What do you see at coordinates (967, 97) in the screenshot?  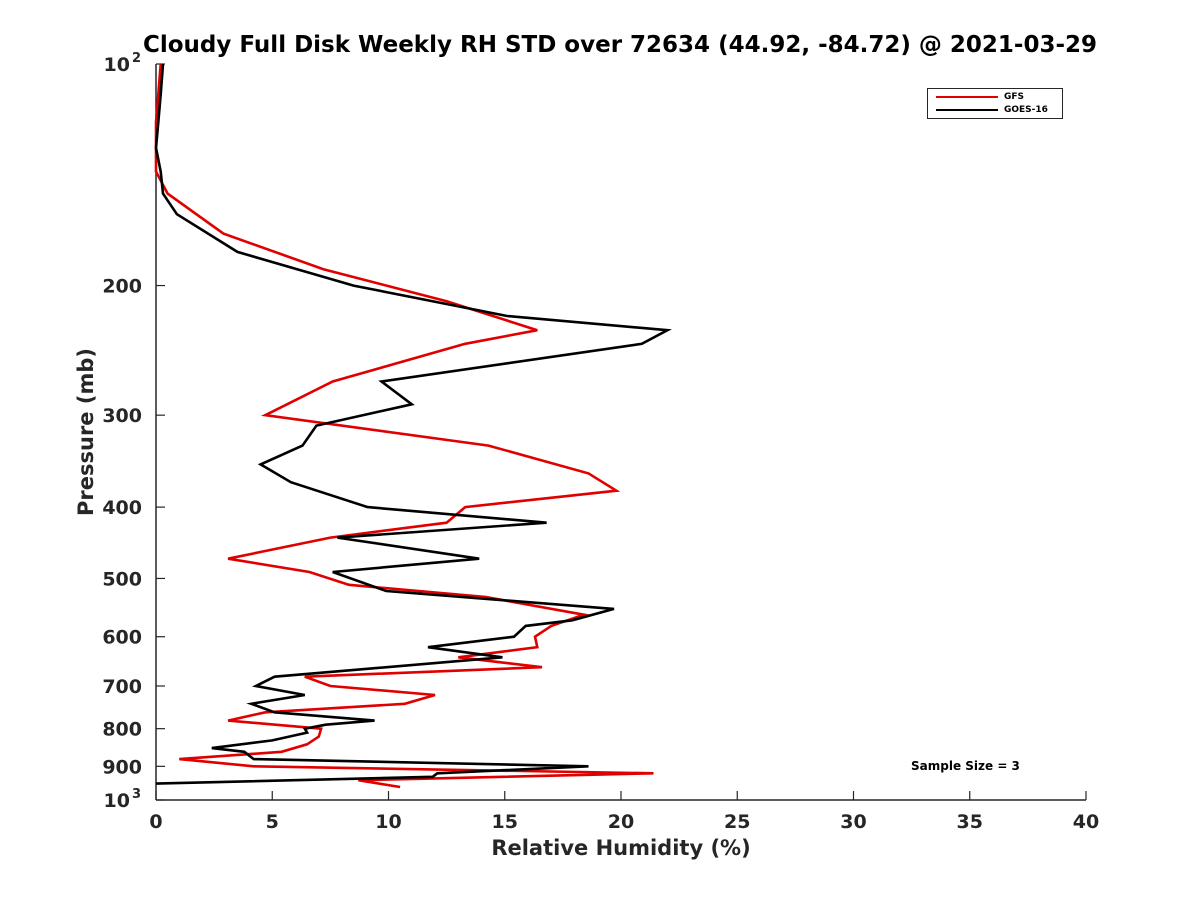 I see `legend-swatch-gfs` at bounding box center [967, 97].